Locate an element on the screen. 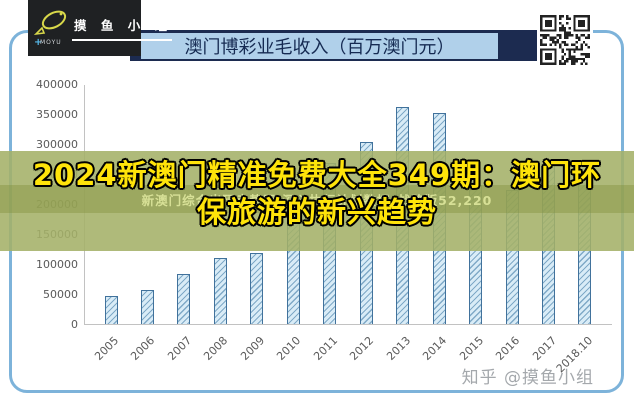 The image size is (634, 400). y-tick-label: 400000 is located at coordinates (57, 84).